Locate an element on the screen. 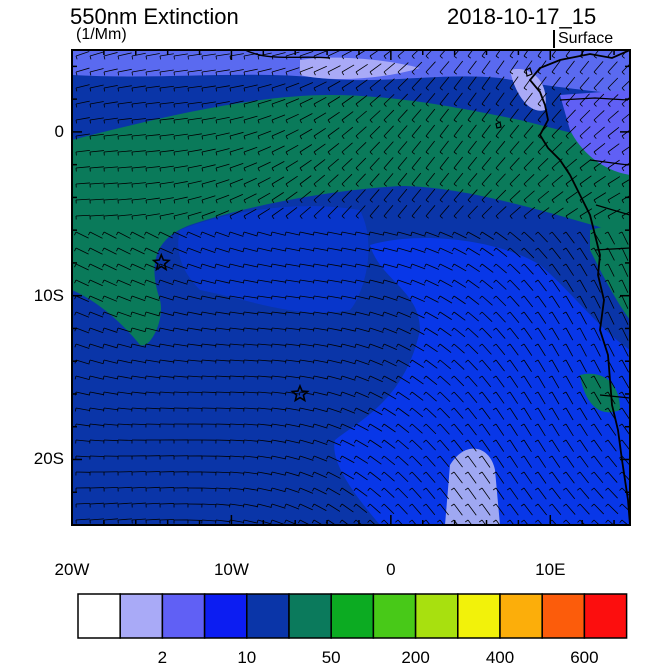 Image resolution: width=650 pixels, height=670 pixels. y-tick-label: 10S is located at coordinates (42, 296).